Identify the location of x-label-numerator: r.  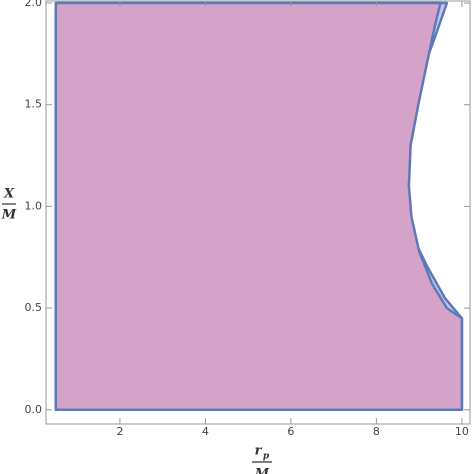
(259, 451).